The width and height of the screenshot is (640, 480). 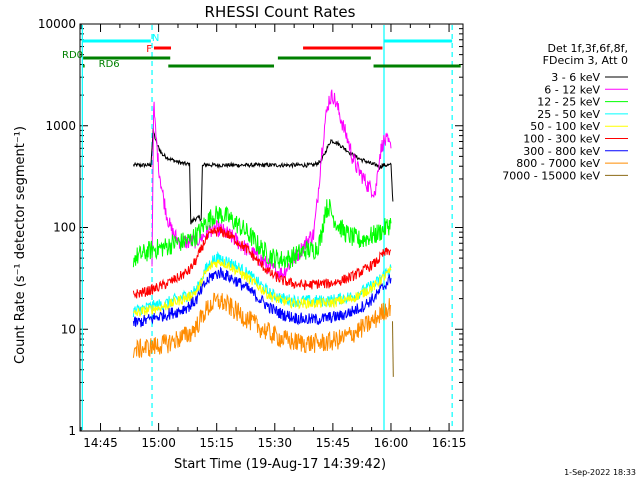 I want to click on legend-label-25-50-kev: 25 - 50 keV, so click(x=568, y=114).